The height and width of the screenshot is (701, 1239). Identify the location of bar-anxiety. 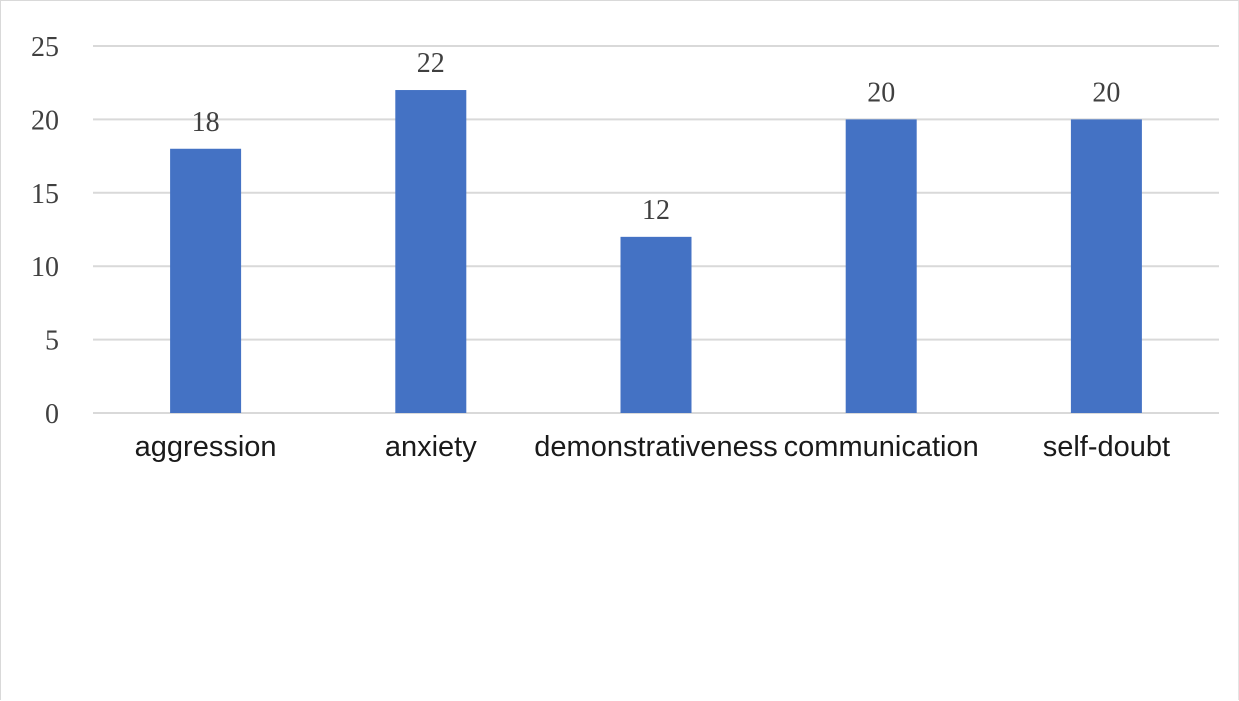
(431, 251).